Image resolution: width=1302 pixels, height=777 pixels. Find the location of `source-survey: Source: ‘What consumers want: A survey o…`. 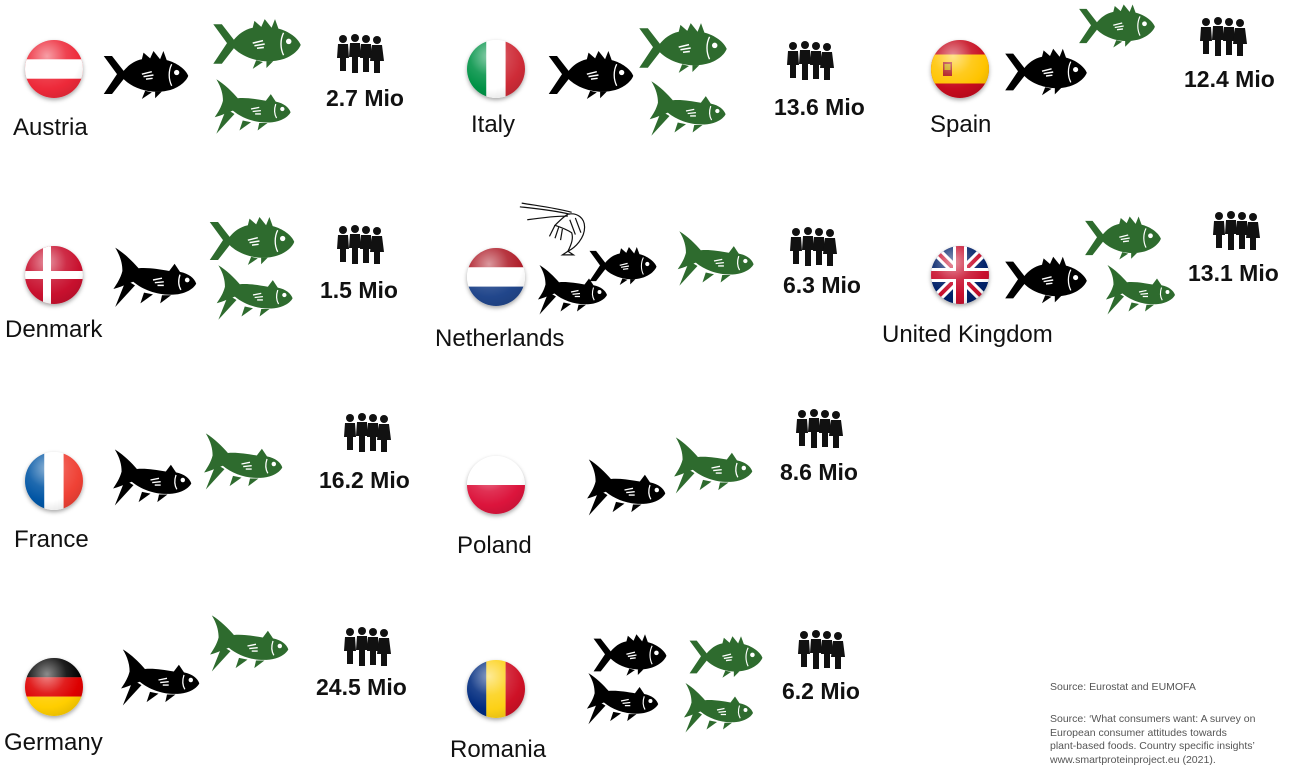

source-survey: Source: ‘What consumers want: A survey o… is located at coordinates (1176, 740).